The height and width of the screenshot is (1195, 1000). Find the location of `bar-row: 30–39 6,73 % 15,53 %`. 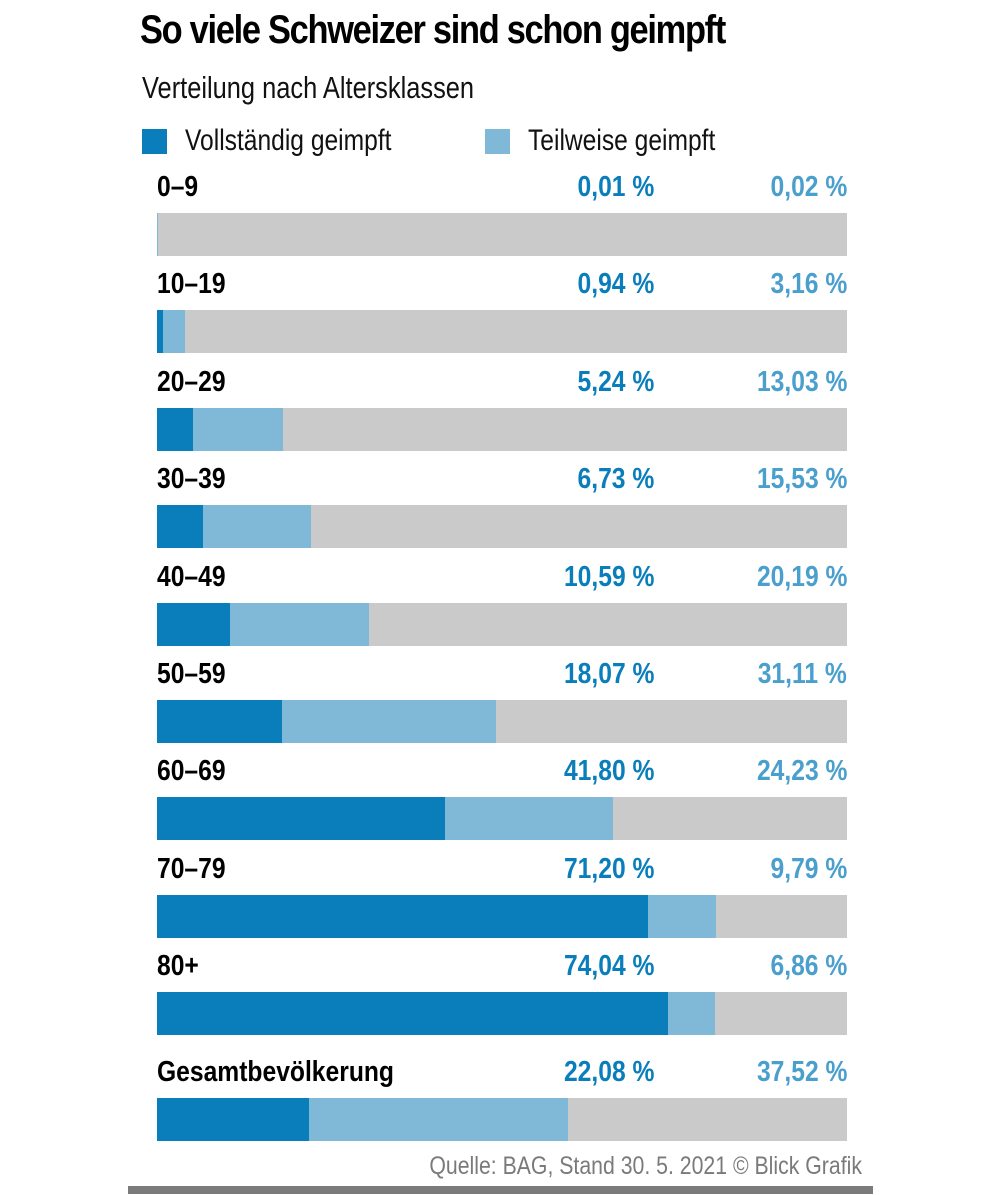

bar-row: 30–39 6,73 % 15,53 % is located at coordinates (502, 508).